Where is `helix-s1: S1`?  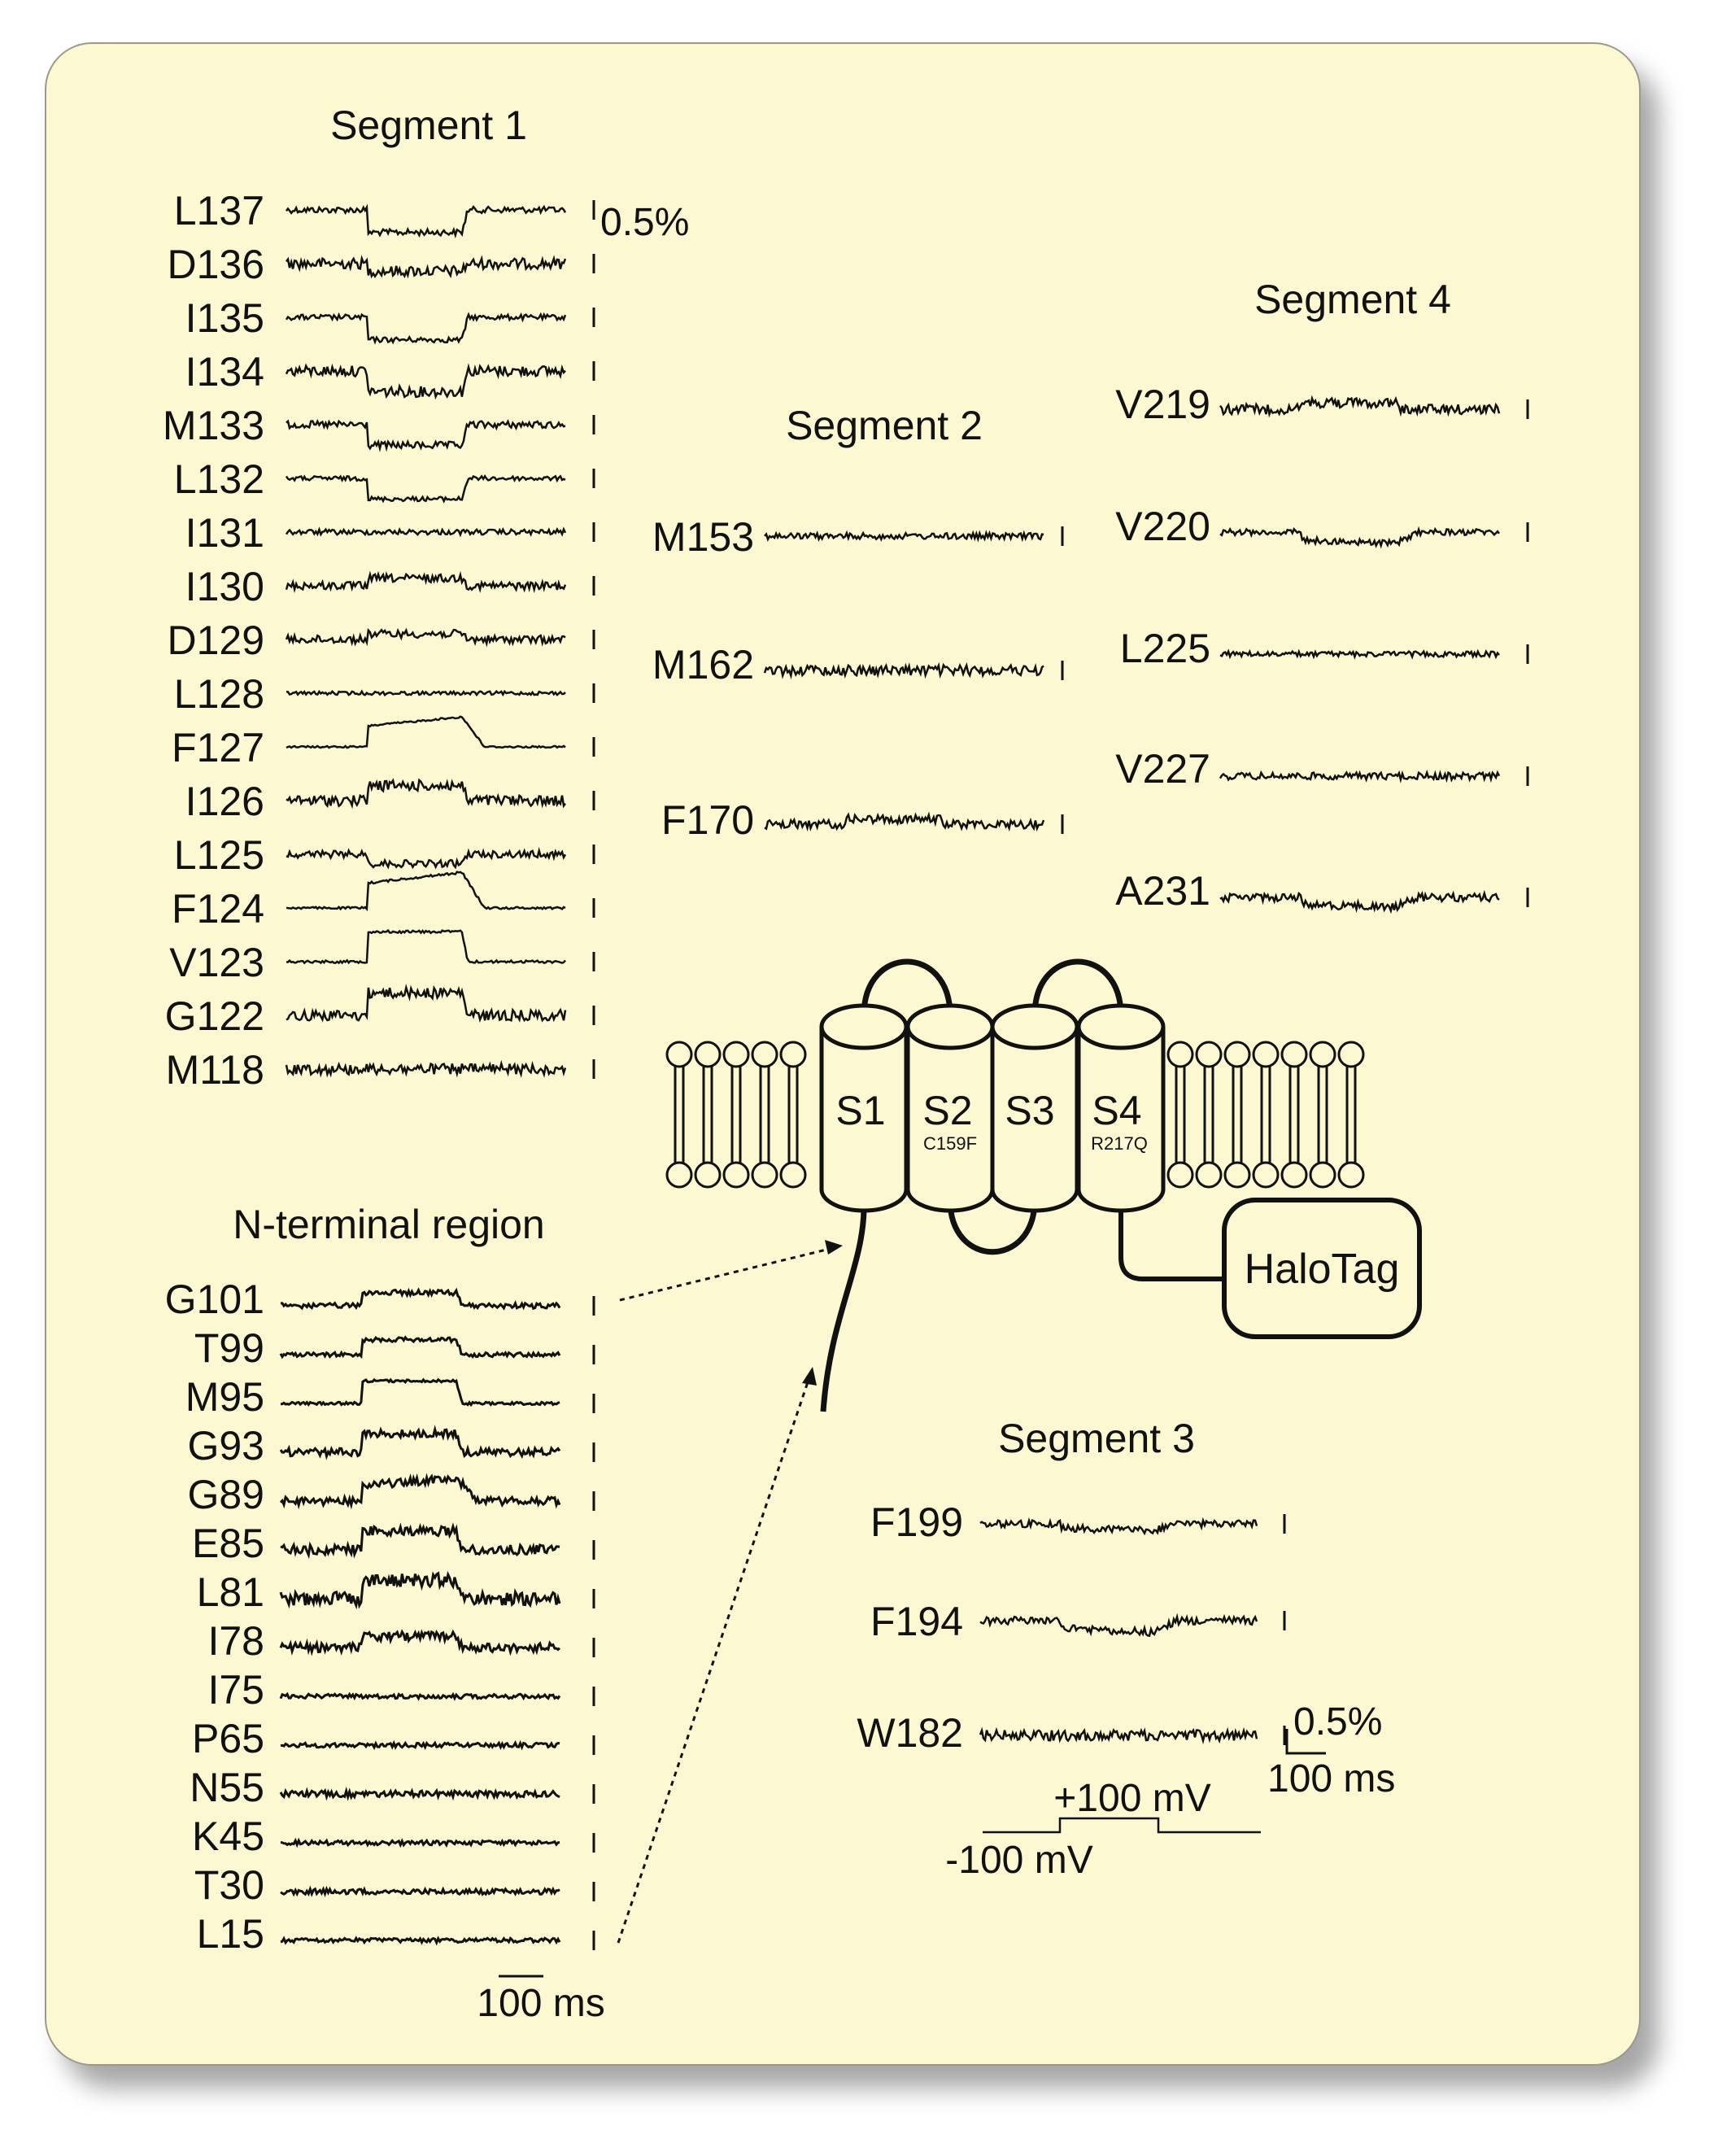
helix-s1: S1 is located at coordinates (864, 1108).